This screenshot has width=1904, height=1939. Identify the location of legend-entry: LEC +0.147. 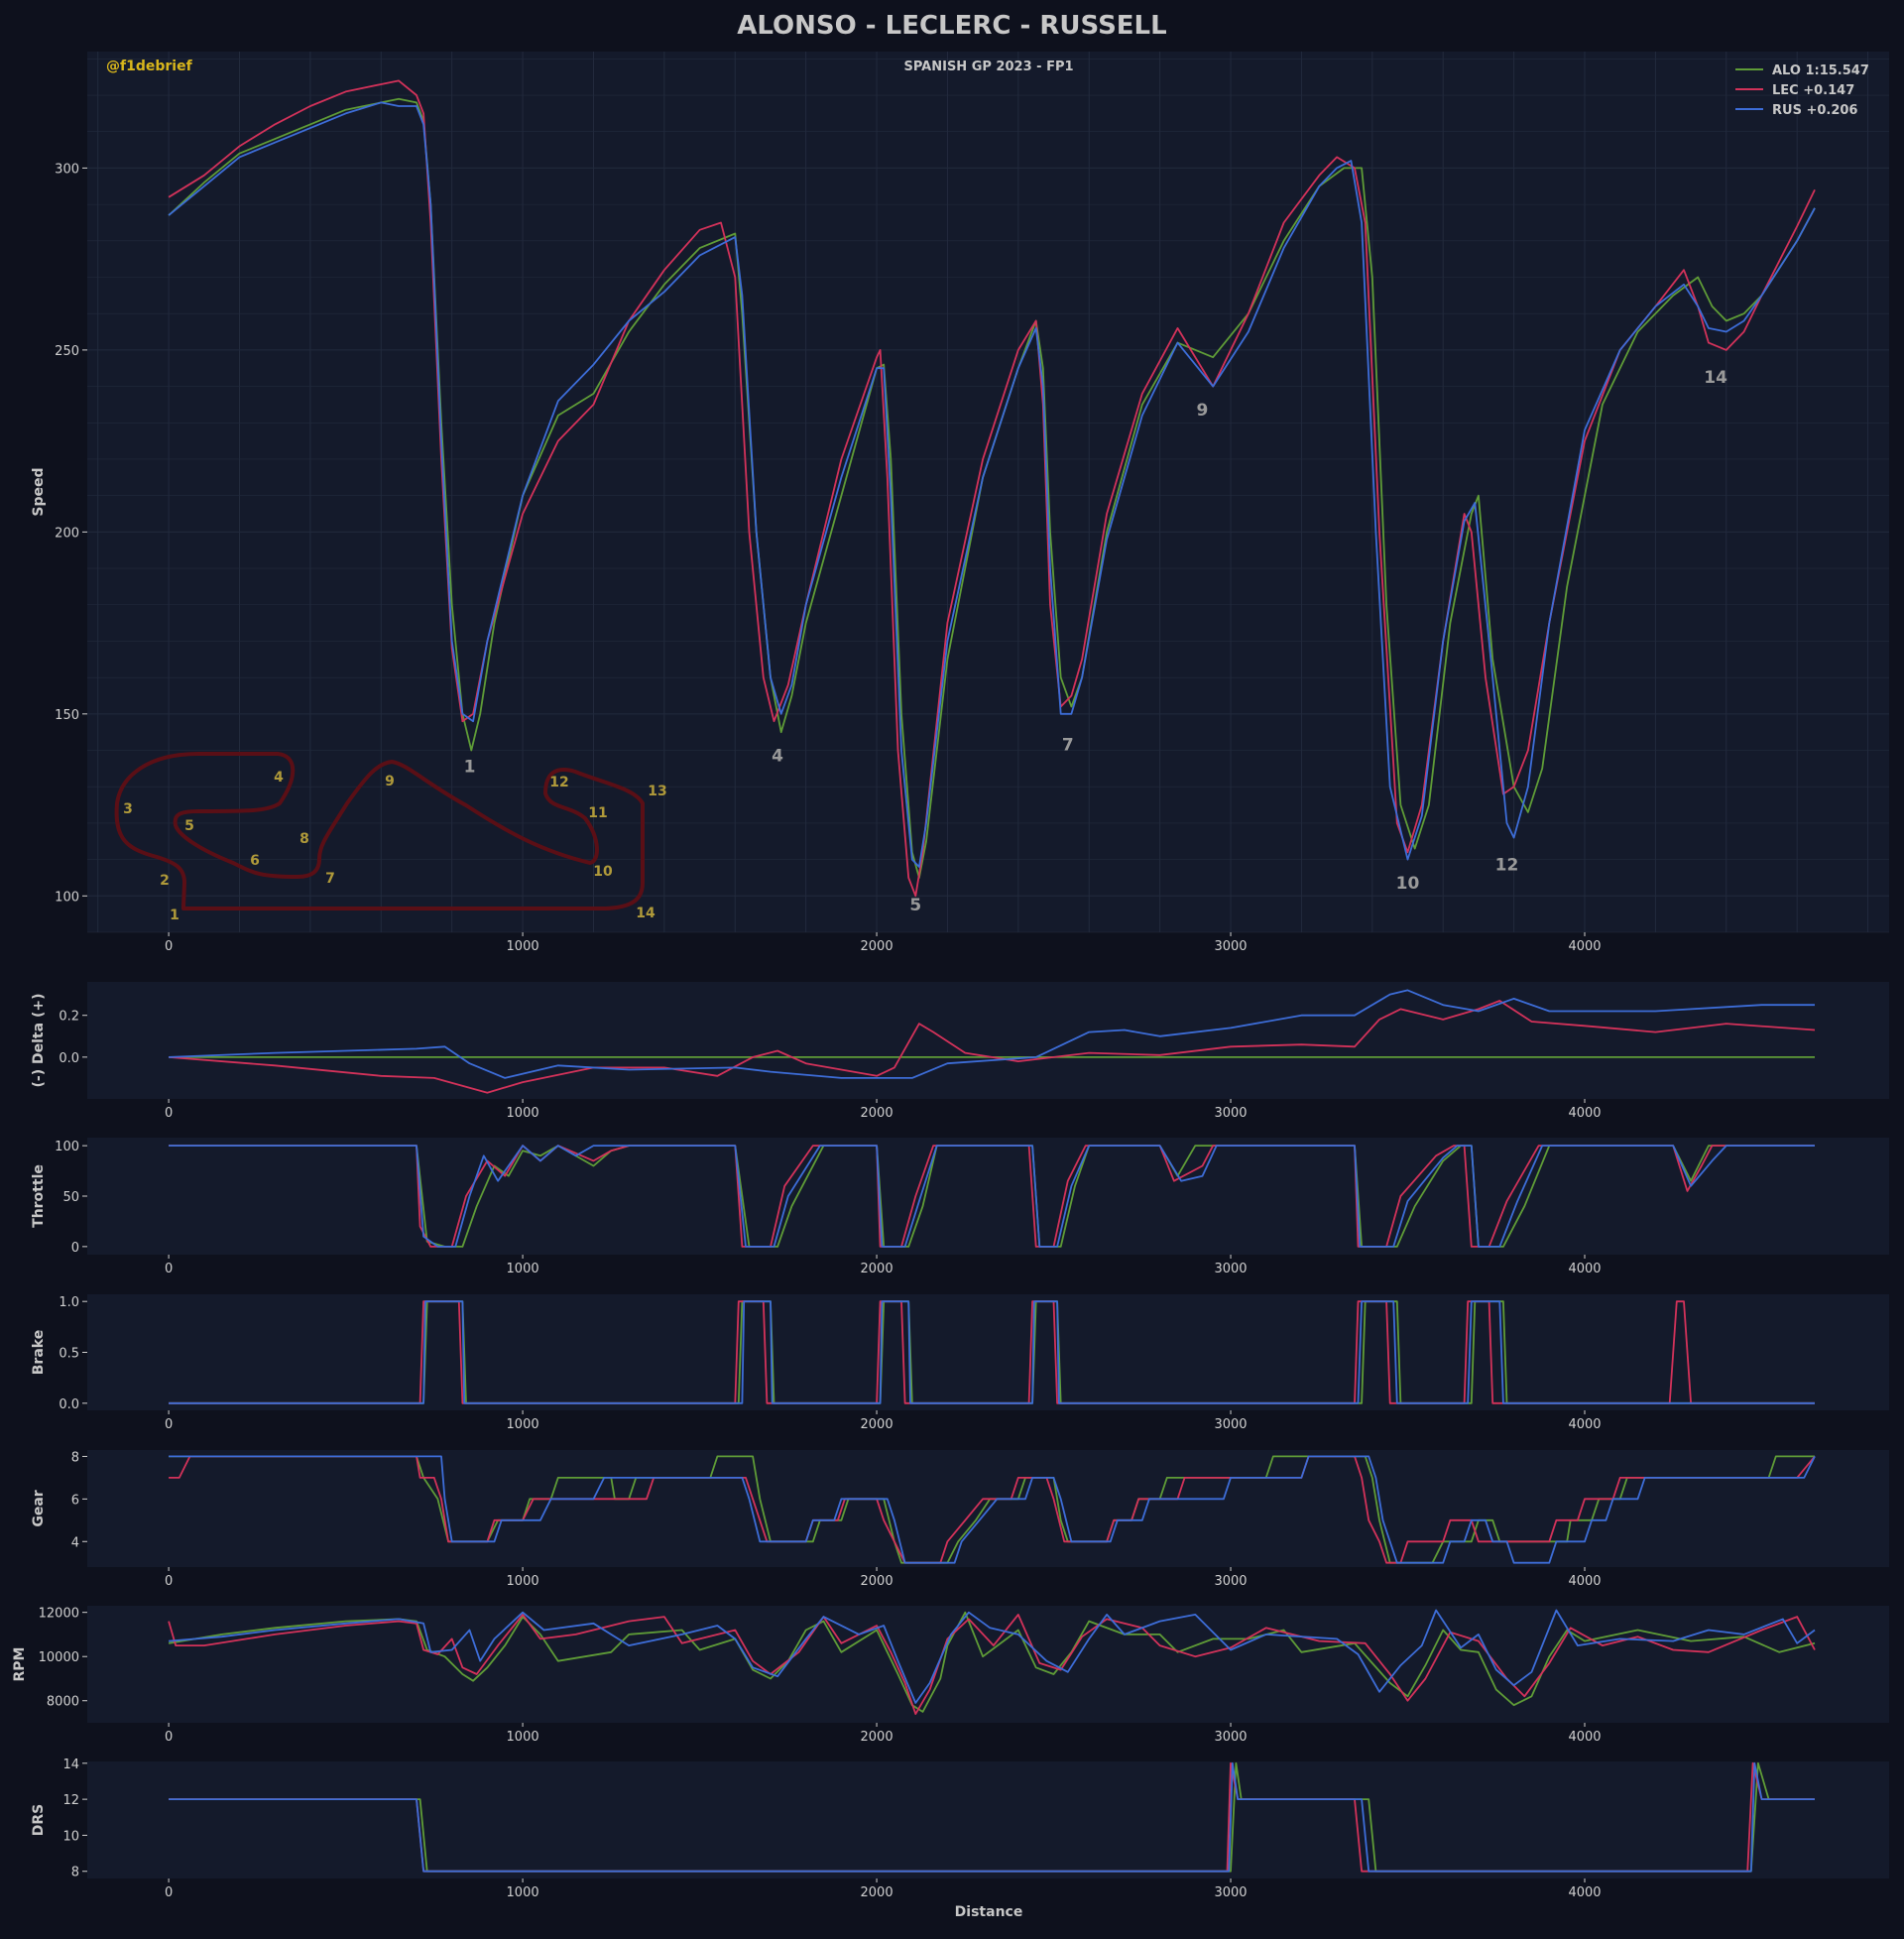
(1813, 90).